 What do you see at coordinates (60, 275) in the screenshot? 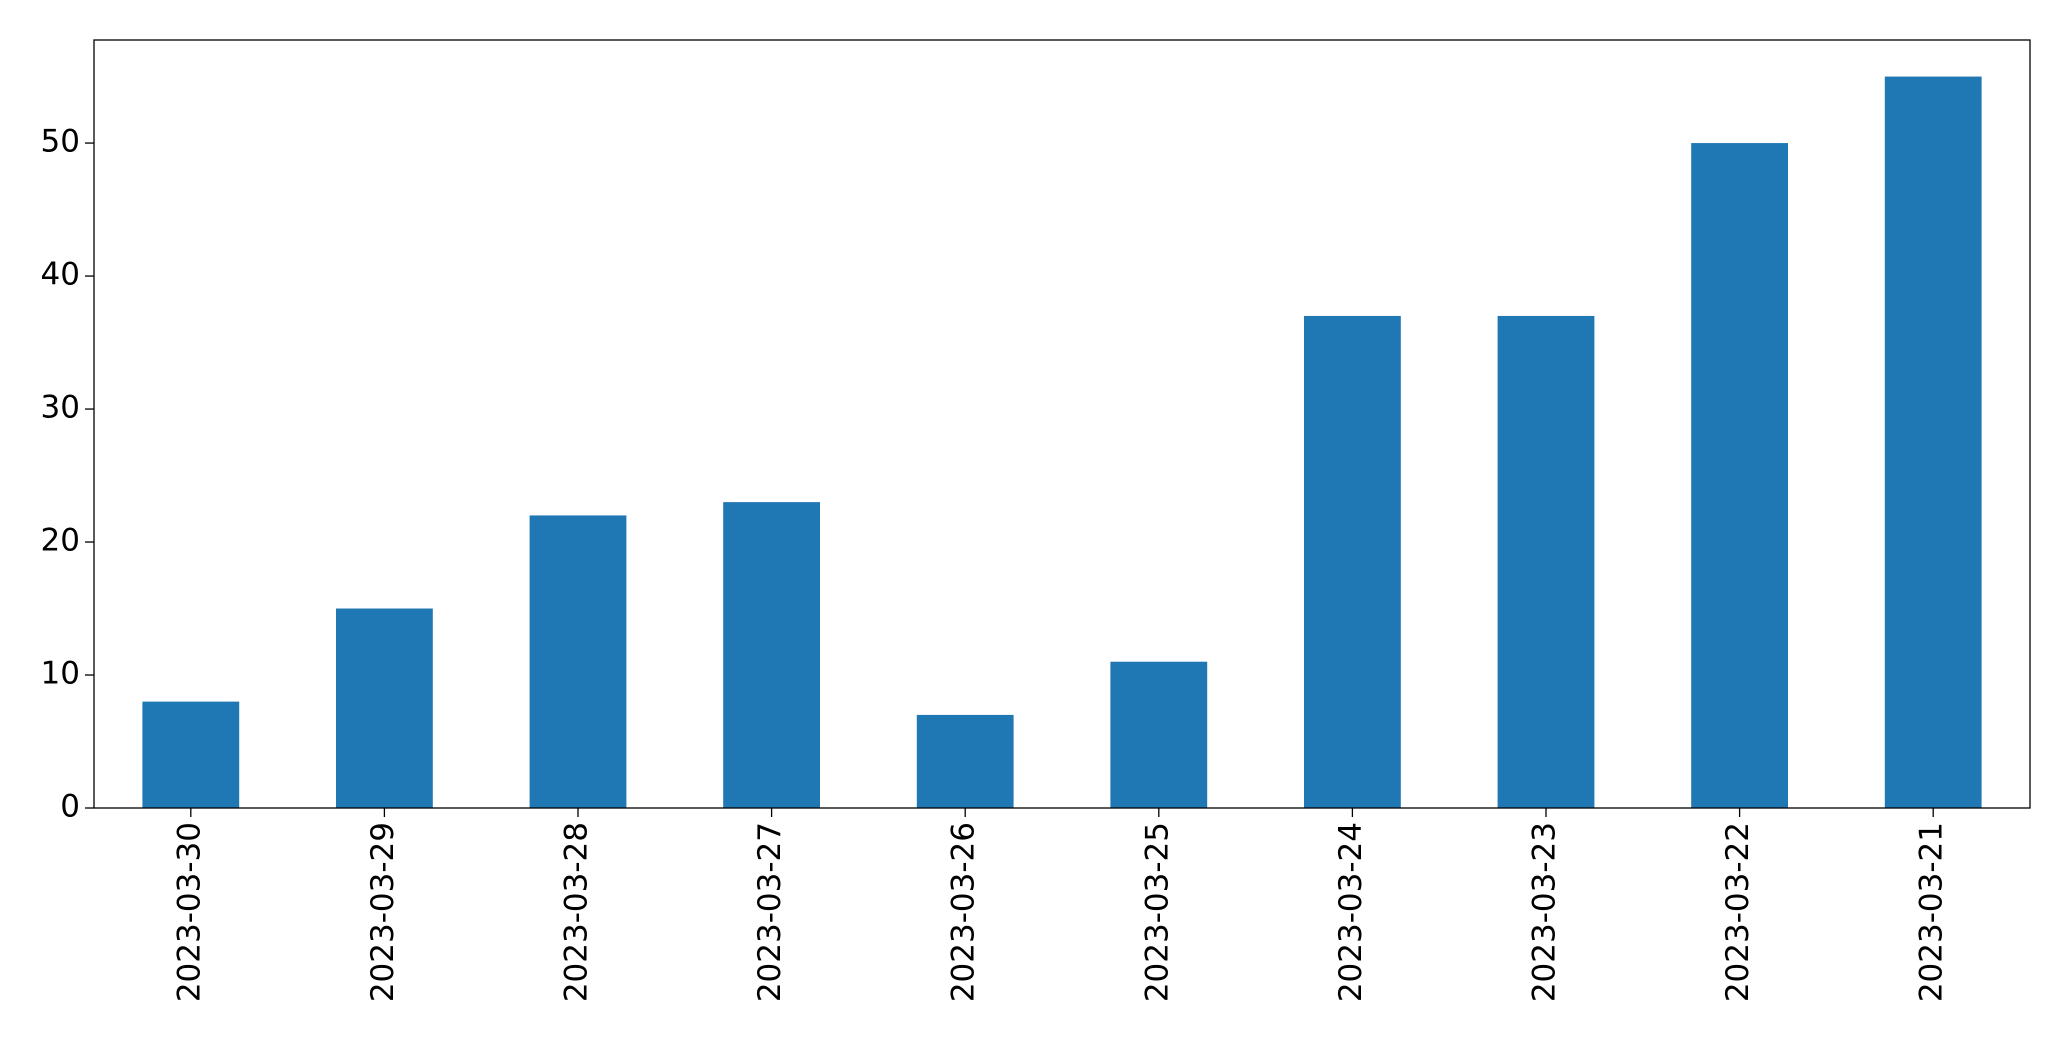
I see `y-tick-label: 40` at bounding box center [60, 275].